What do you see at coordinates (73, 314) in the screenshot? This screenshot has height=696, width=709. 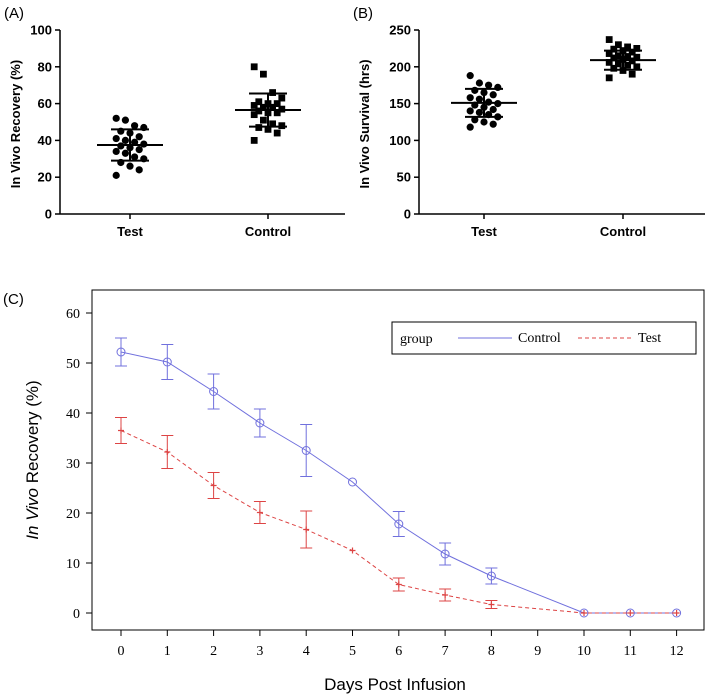 I see `c-ytick-label: 60` at bounding box center [73, 314].